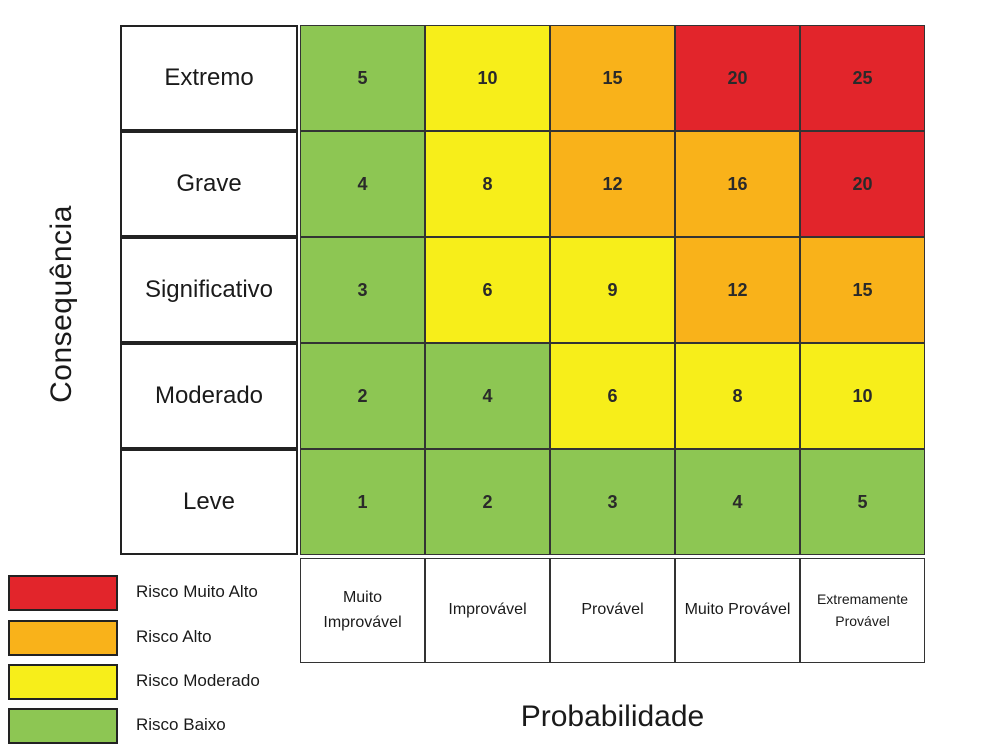 The height and width of the screenshot is (753, 1000). What do you see at coordinates (737, 610) in the screenshot?
I see `column-label-3: Muito Provável` at bounding box center [737, 610].